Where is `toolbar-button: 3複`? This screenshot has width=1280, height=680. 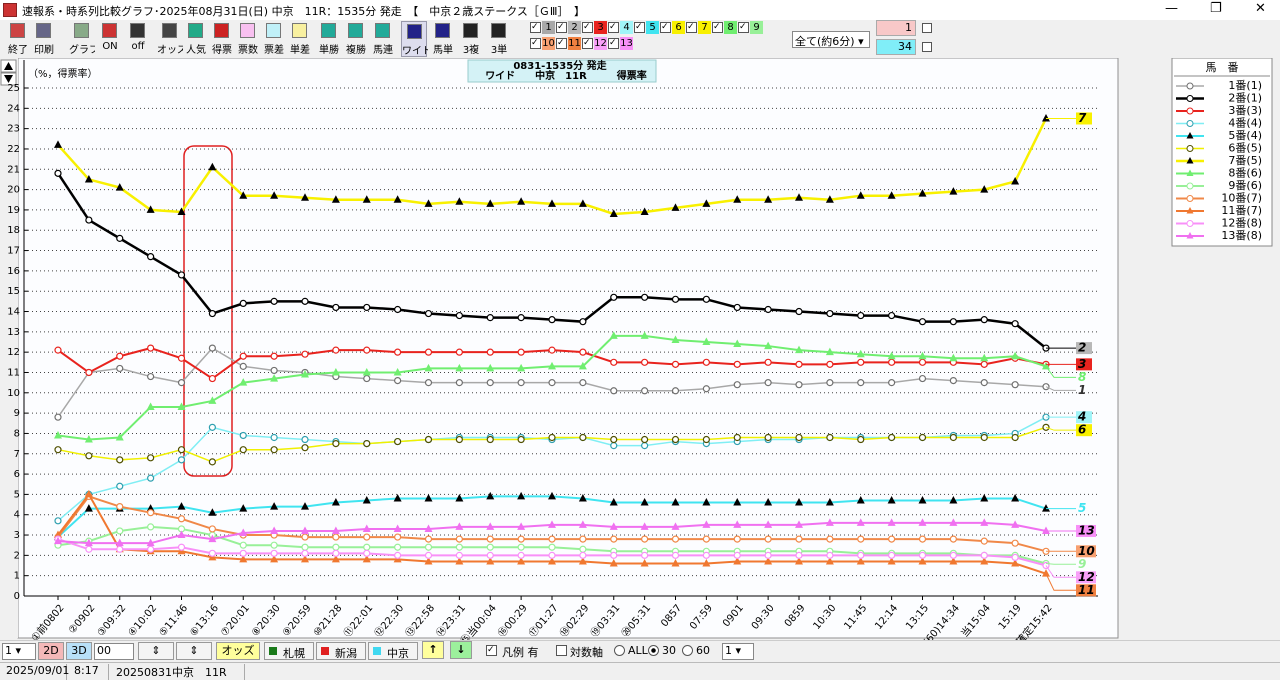 toolbar-button: 3複 is located at coordinates (471, 39).